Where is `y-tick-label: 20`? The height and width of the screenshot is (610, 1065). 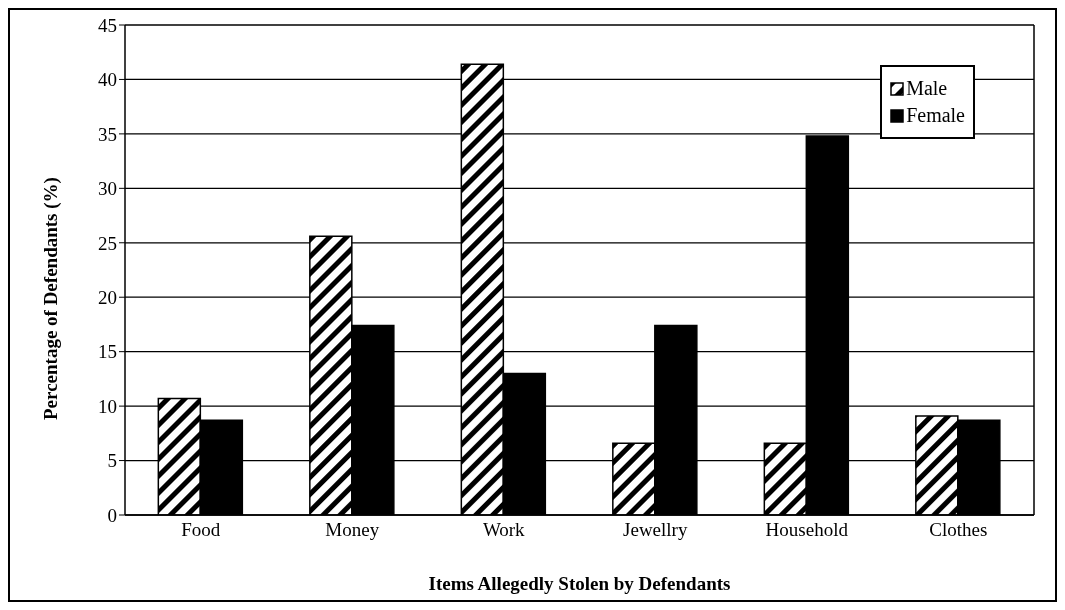
y-tick-label: 20 is located at coordinates (107, 297).